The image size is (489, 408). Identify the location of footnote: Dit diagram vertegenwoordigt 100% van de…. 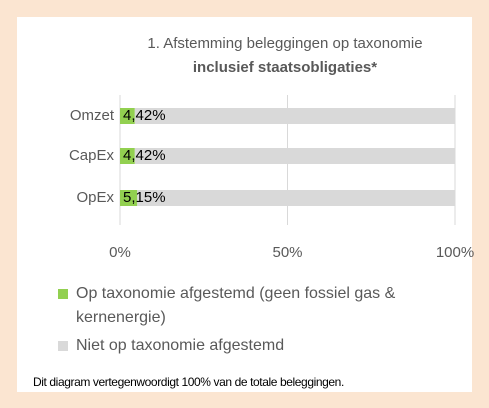
(188, 382).